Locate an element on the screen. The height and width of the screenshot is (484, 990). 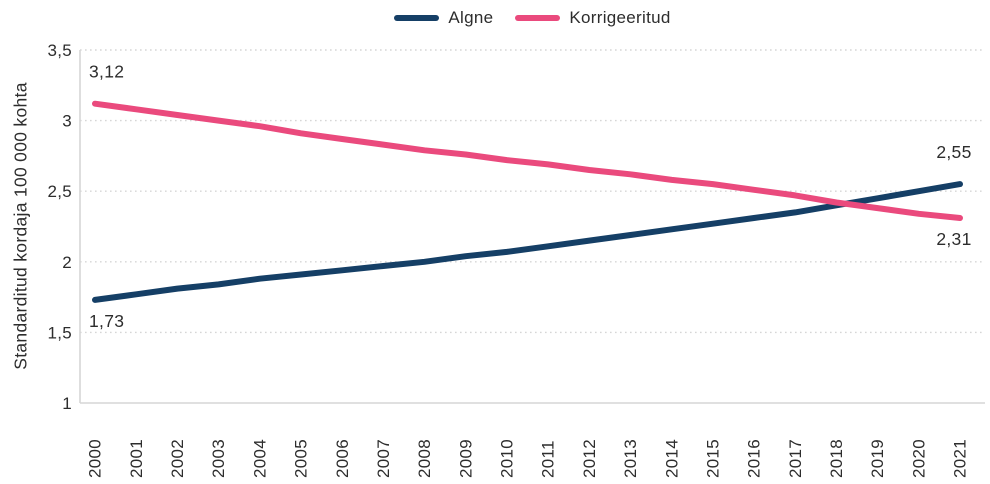
x-tick-label: 2013 is located at coordinates (630, 458).